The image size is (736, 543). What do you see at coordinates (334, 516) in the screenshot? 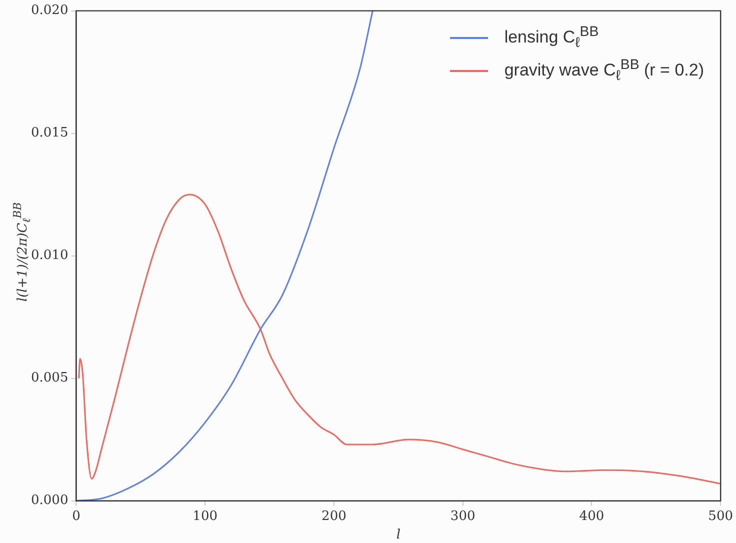
I see `x-tick-label: 200` at bounding box center [334, 516].